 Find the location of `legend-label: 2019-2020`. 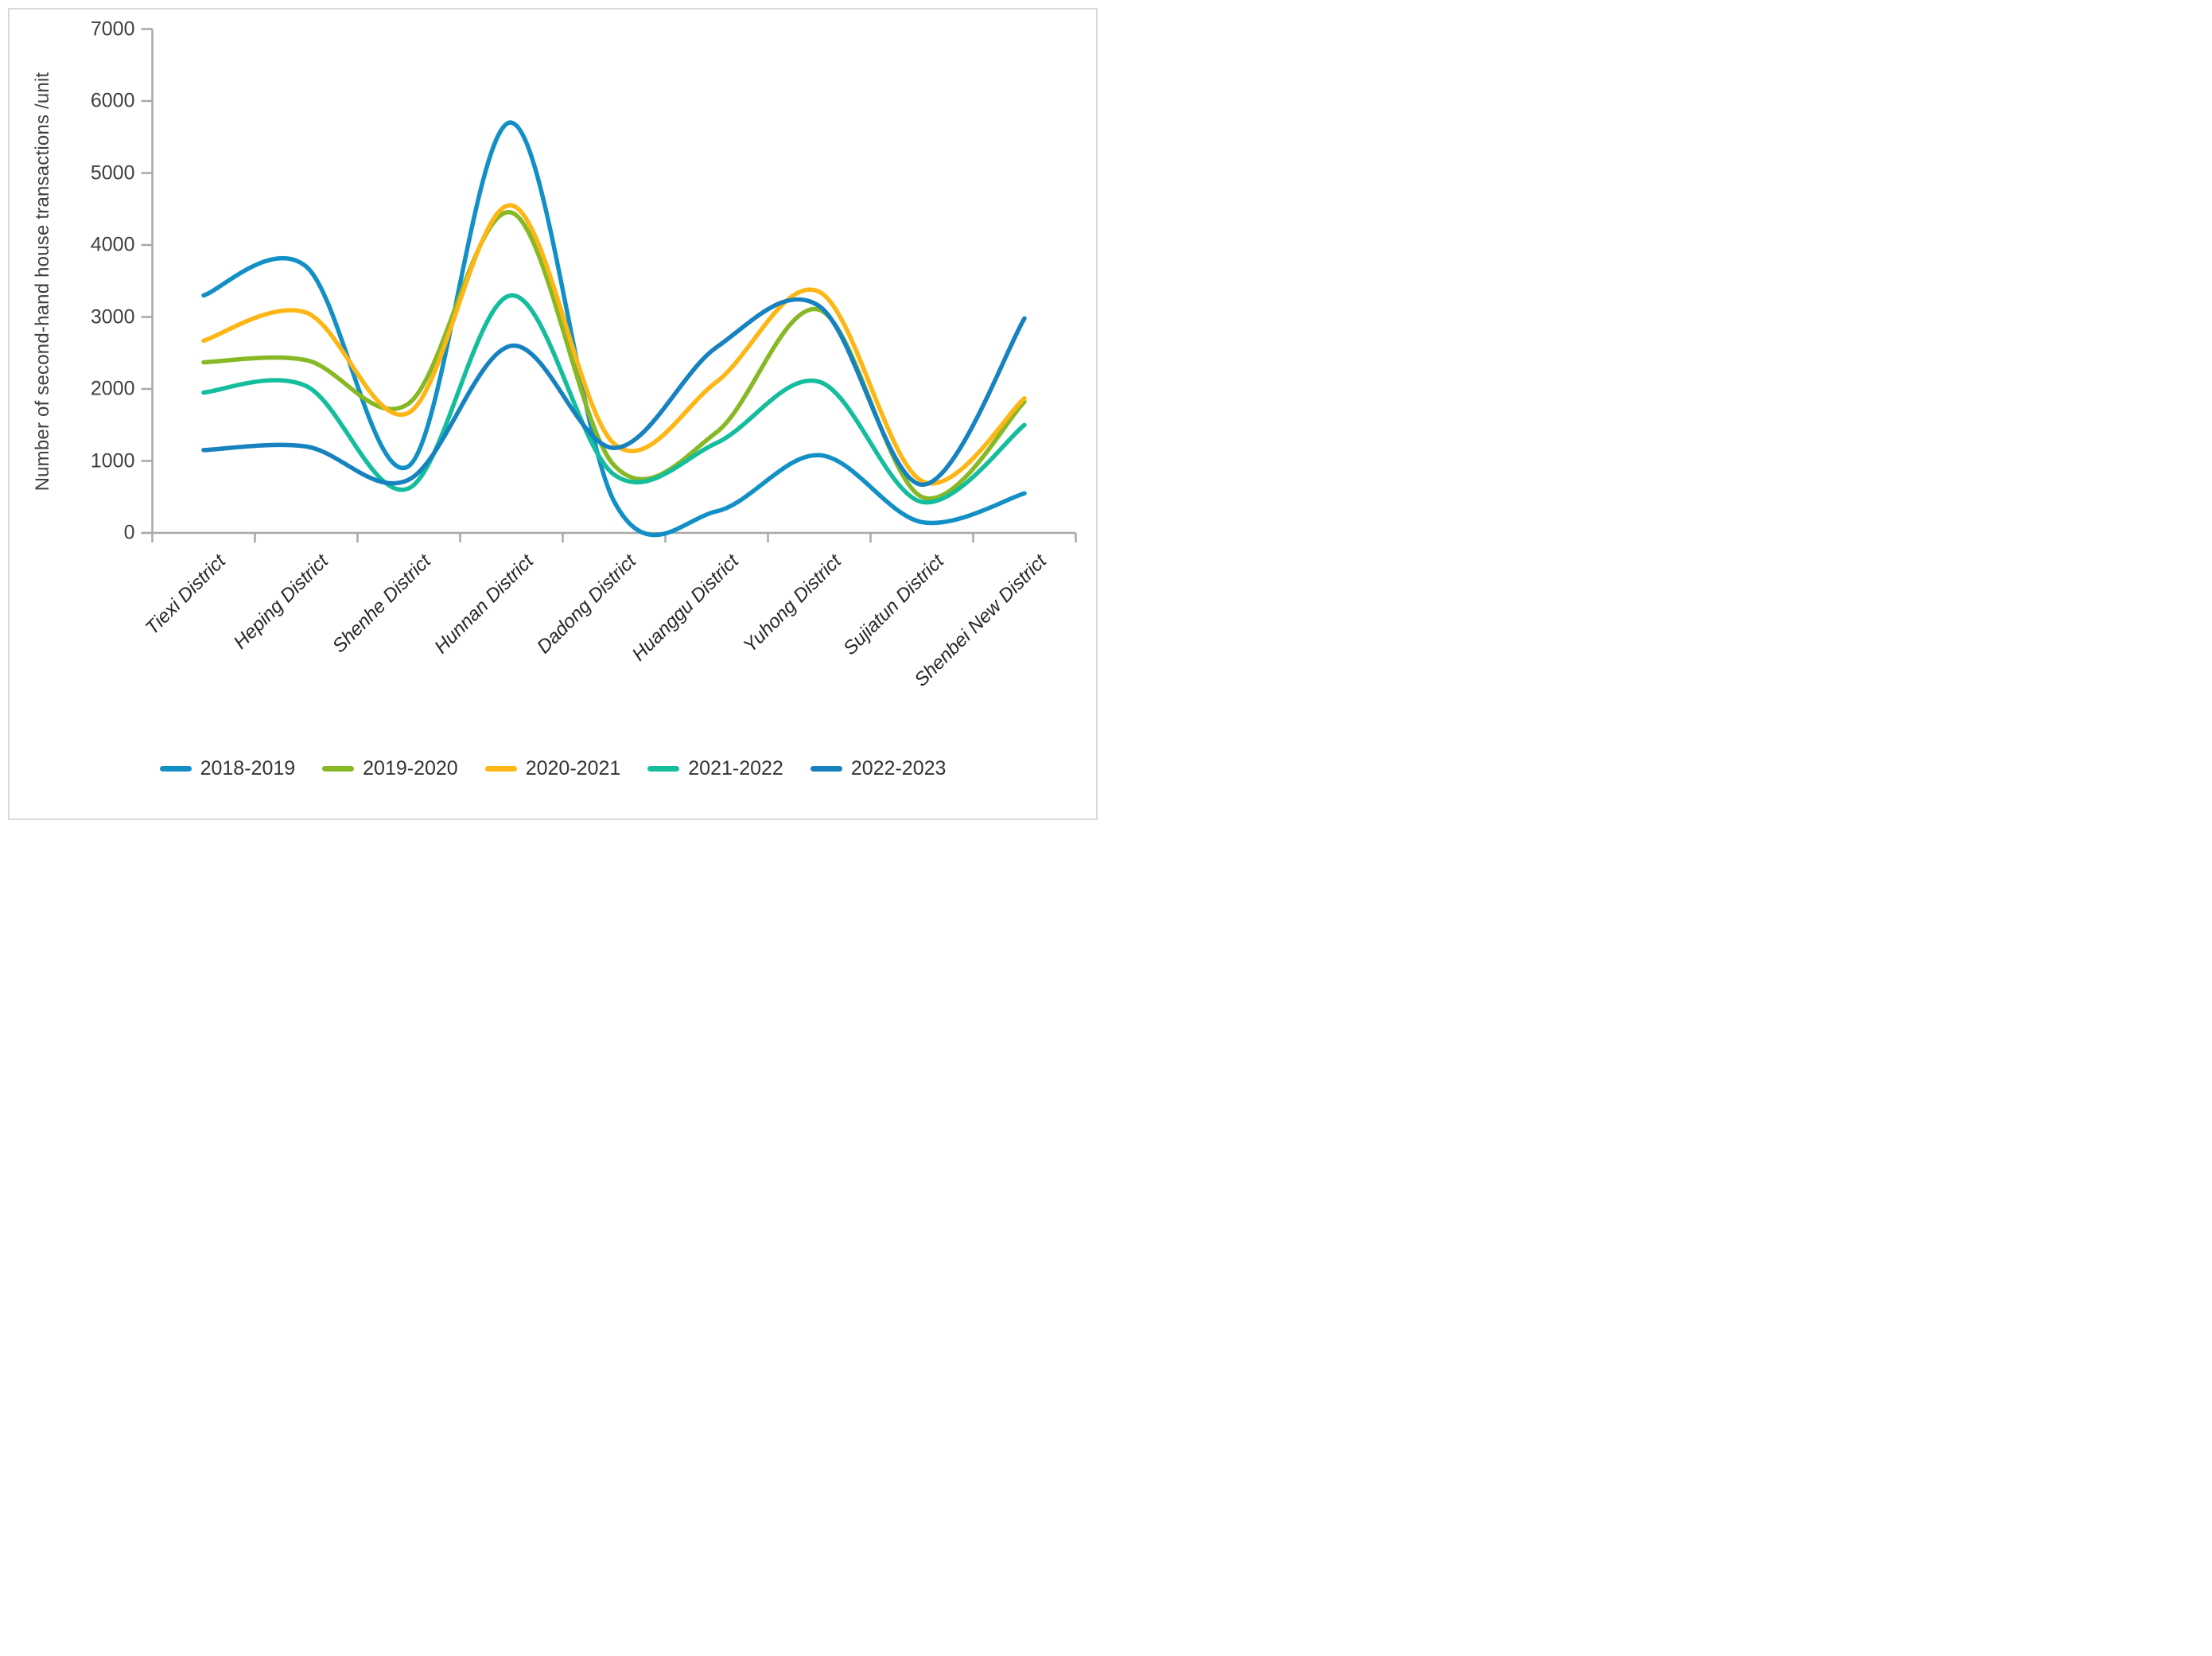

legend-label: 2019-2020 is located at coordinates (410, 768).